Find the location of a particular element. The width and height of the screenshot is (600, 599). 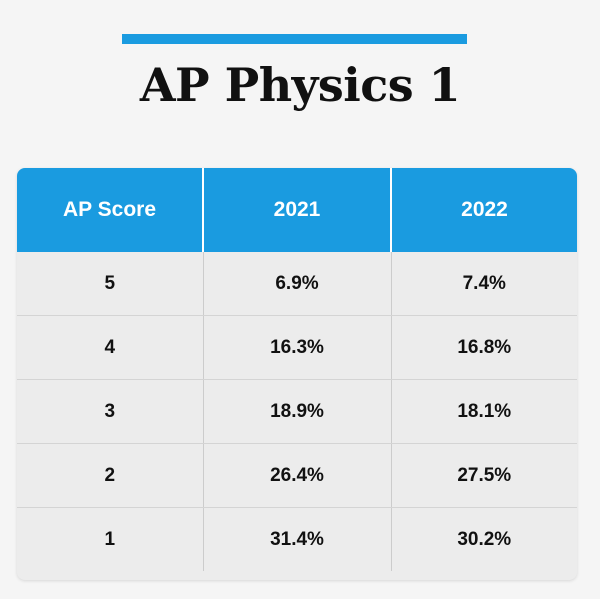

column-header: 2021 is located at coordinates (297, 210).